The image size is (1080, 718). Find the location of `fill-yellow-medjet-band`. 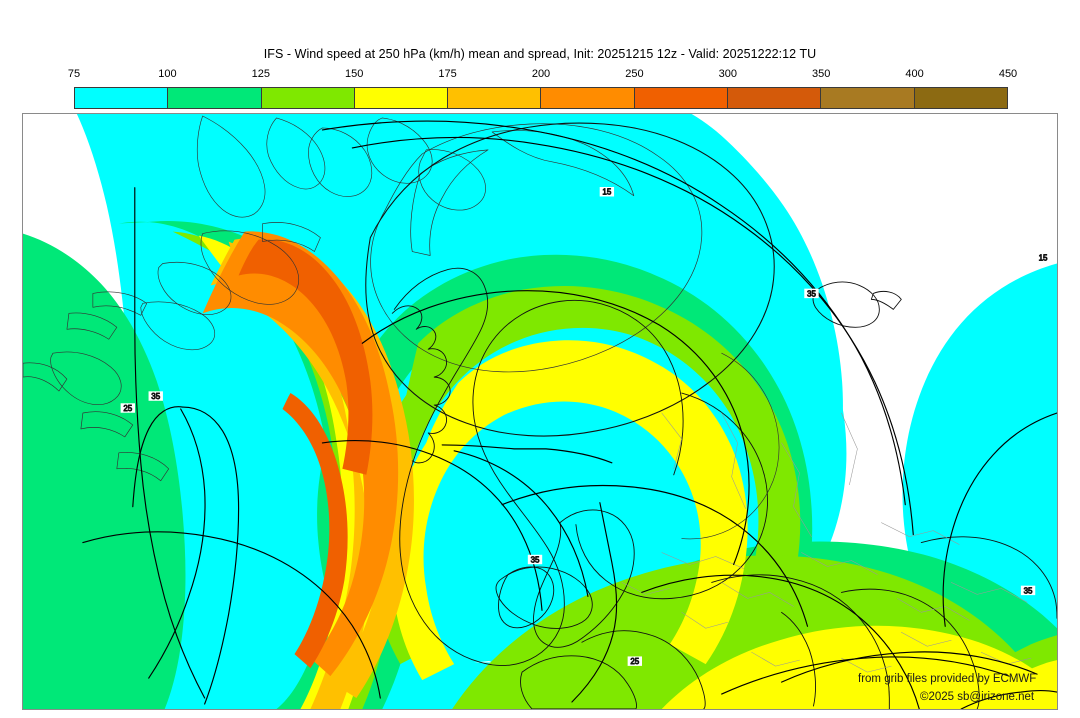

fill-yellow-medjet-band is located at coordinates (859, 667).